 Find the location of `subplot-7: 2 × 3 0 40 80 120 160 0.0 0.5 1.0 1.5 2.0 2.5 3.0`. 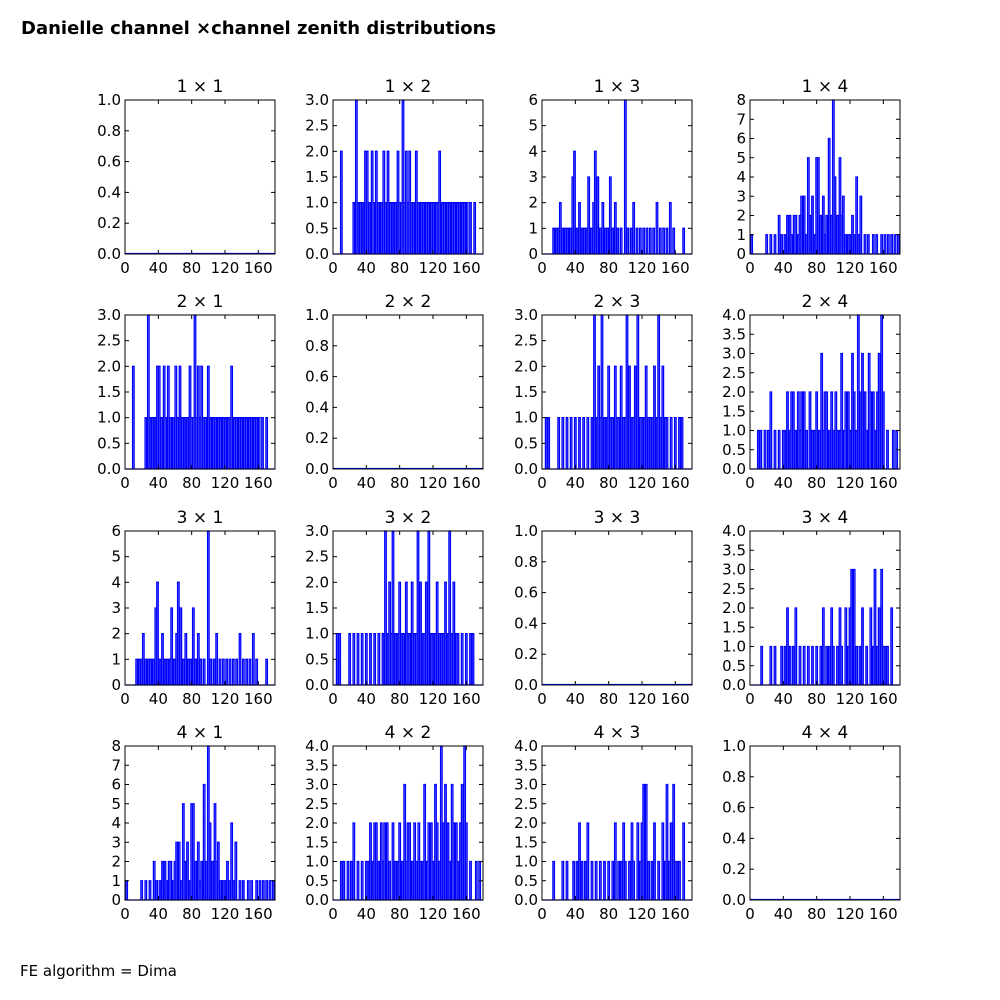

subplot-7: 2 × 3 0 40 80 120 160 0.0 0.5 1.0 1.5 2.0 2.5 3.0 is located at coordinates (603, 392).